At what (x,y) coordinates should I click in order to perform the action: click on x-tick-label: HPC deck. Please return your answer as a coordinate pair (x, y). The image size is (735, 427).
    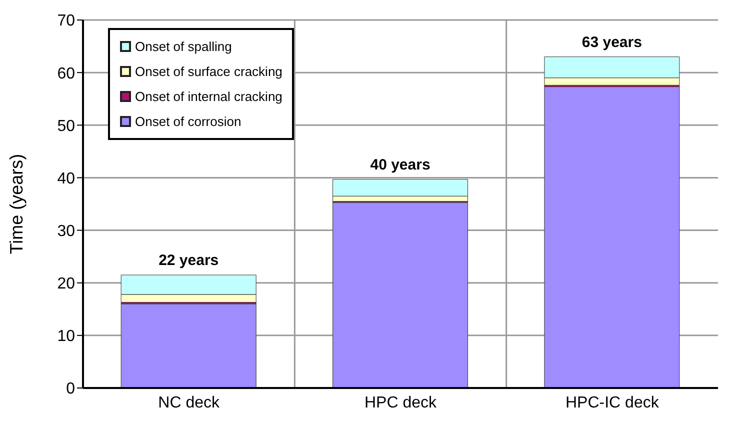
    Looking at the image, I should click on (401, 403).